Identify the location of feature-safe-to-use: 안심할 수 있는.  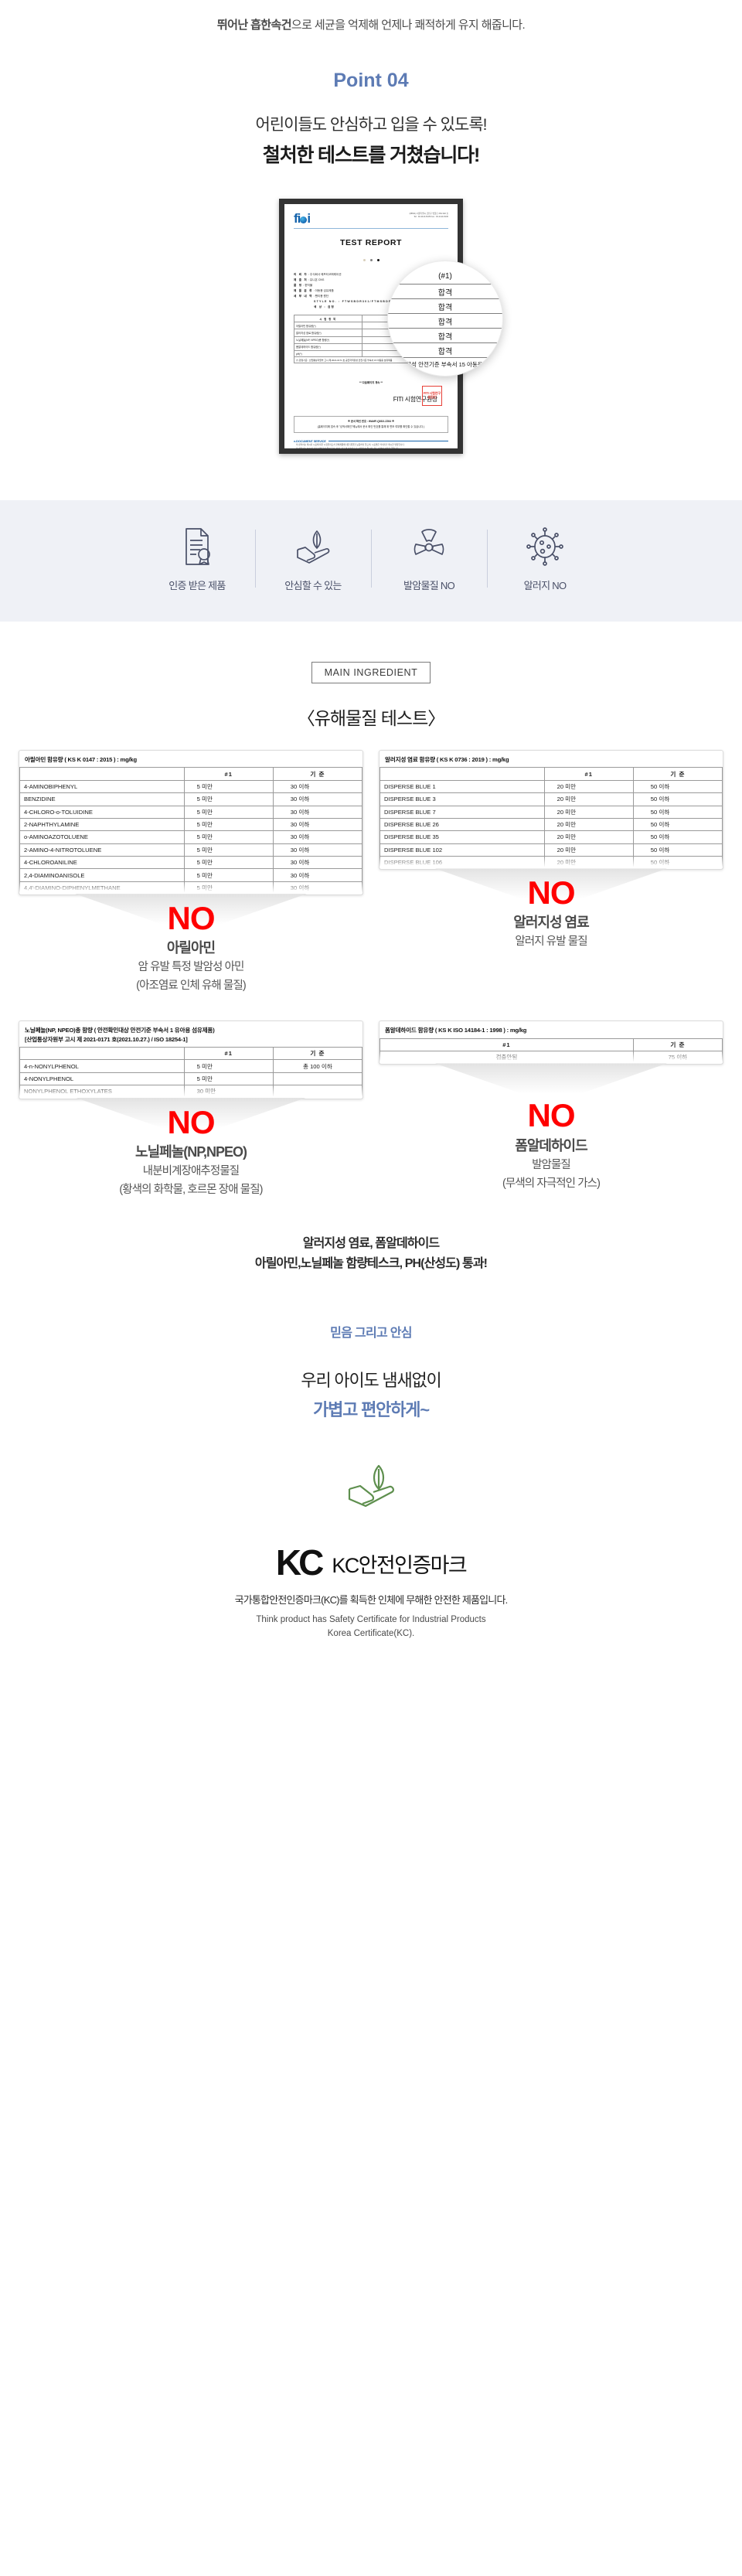
(313, 559).